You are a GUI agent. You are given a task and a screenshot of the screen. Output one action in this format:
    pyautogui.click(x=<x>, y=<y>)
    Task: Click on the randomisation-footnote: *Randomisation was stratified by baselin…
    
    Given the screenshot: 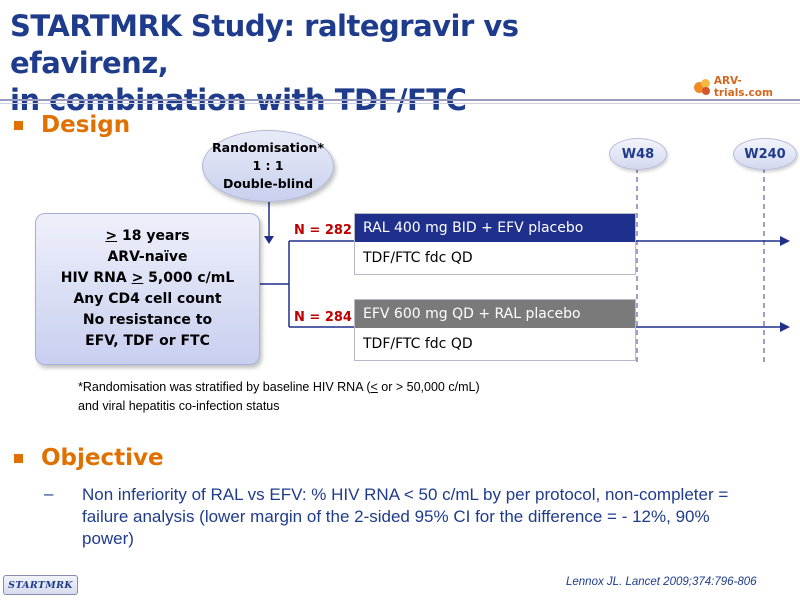 What is the action you would take?
    pyautogui.click(x=279, y=397)
    